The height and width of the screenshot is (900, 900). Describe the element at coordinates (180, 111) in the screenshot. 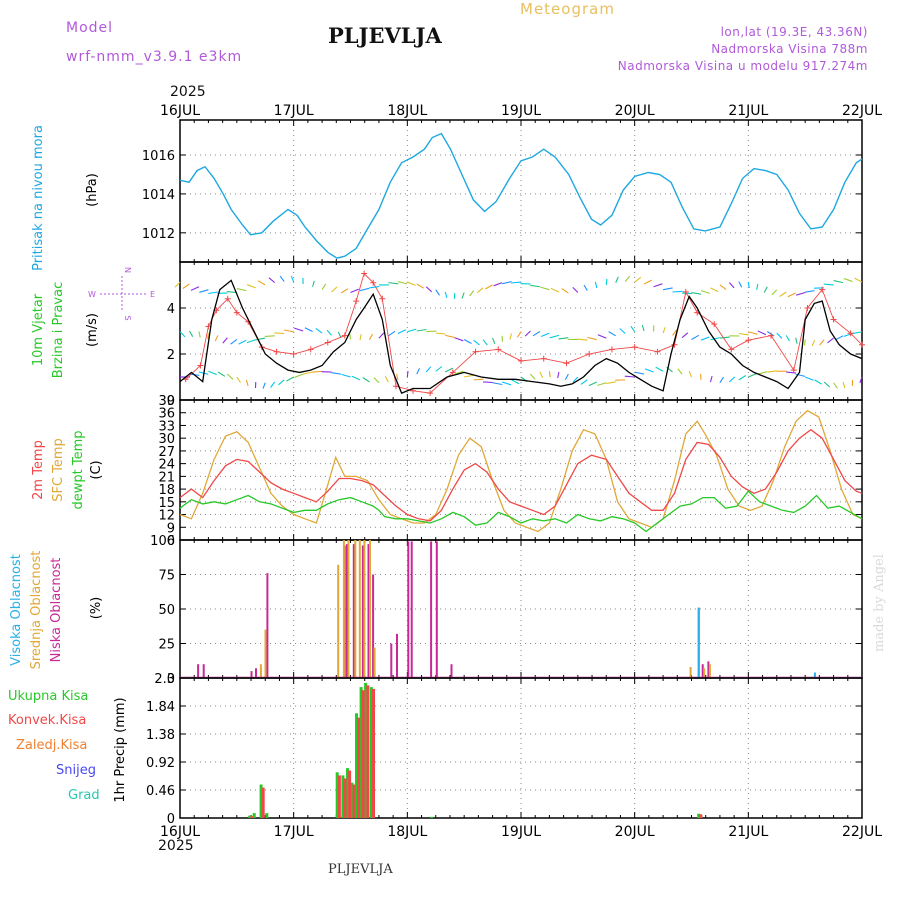

I see `x-date-label-top: 16JUL` at that location.